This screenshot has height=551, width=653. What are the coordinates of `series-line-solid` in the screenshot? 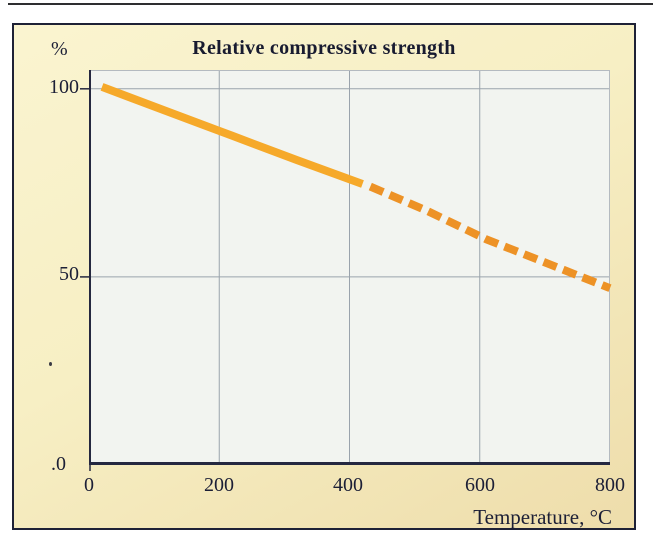 It's located at (232, 135).